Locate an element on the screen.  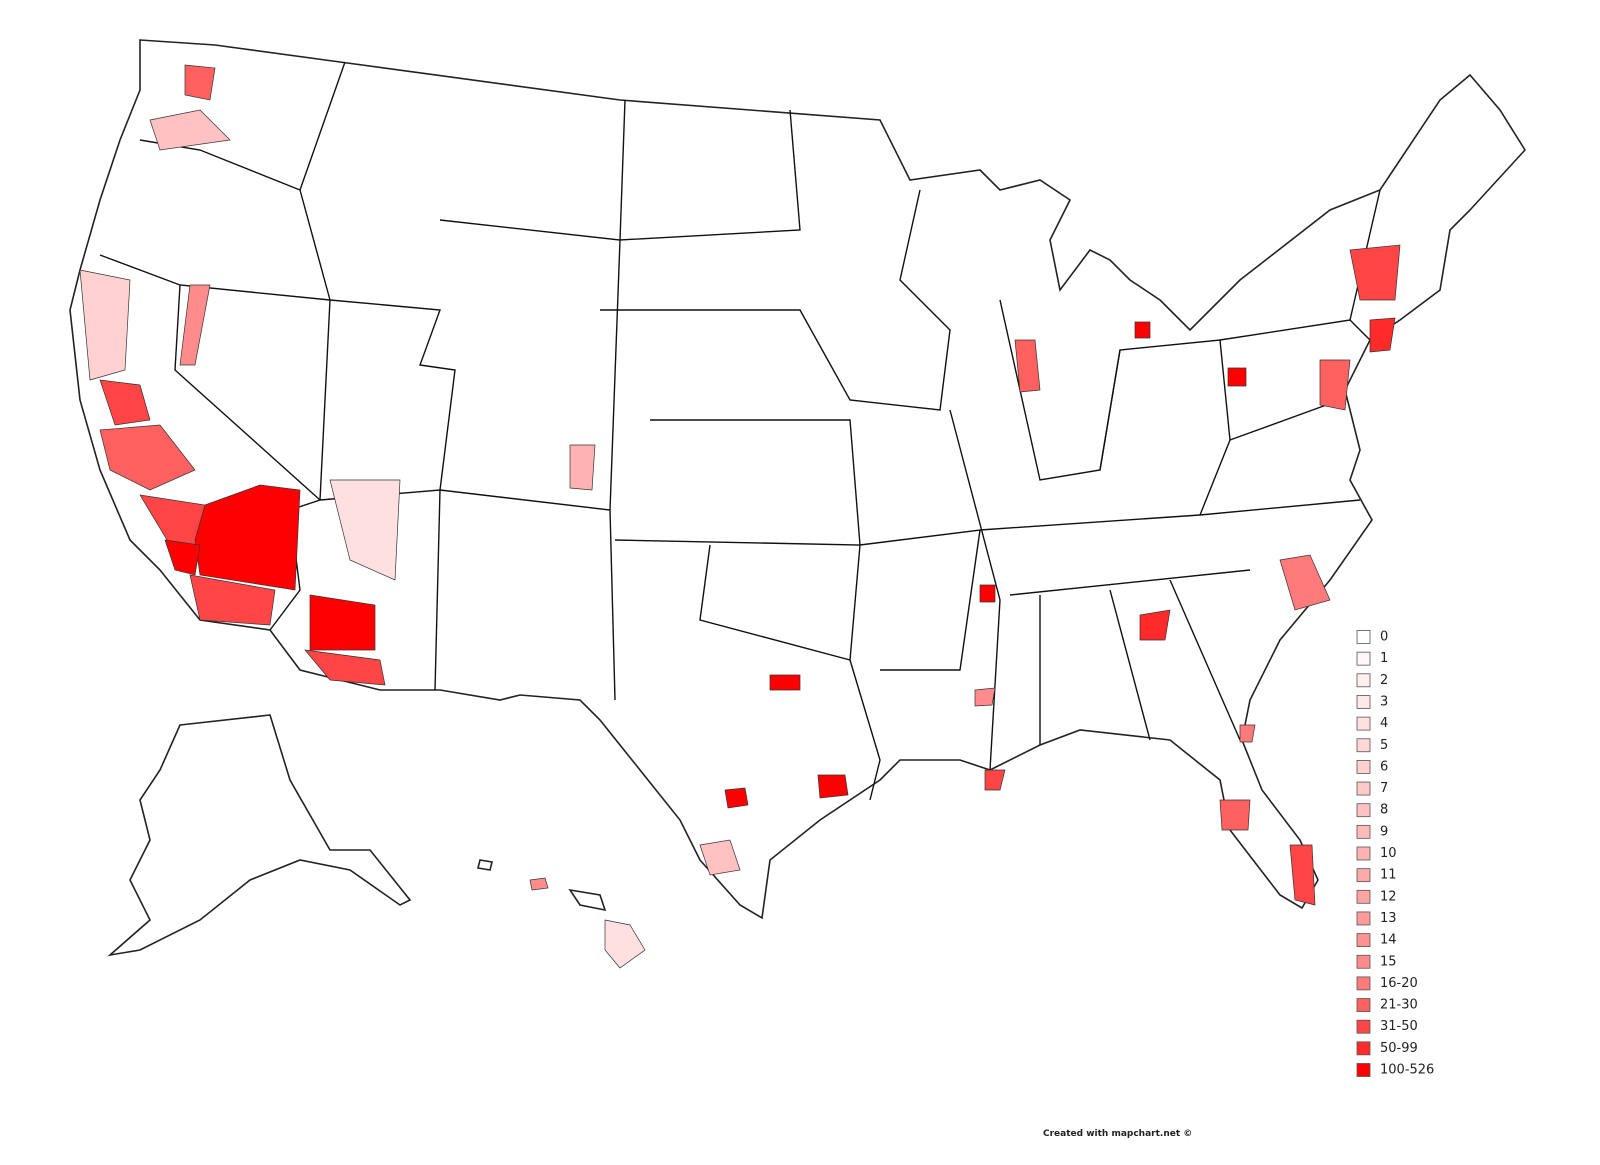
legend-label: 14 is located at coordinates (1388, 940).